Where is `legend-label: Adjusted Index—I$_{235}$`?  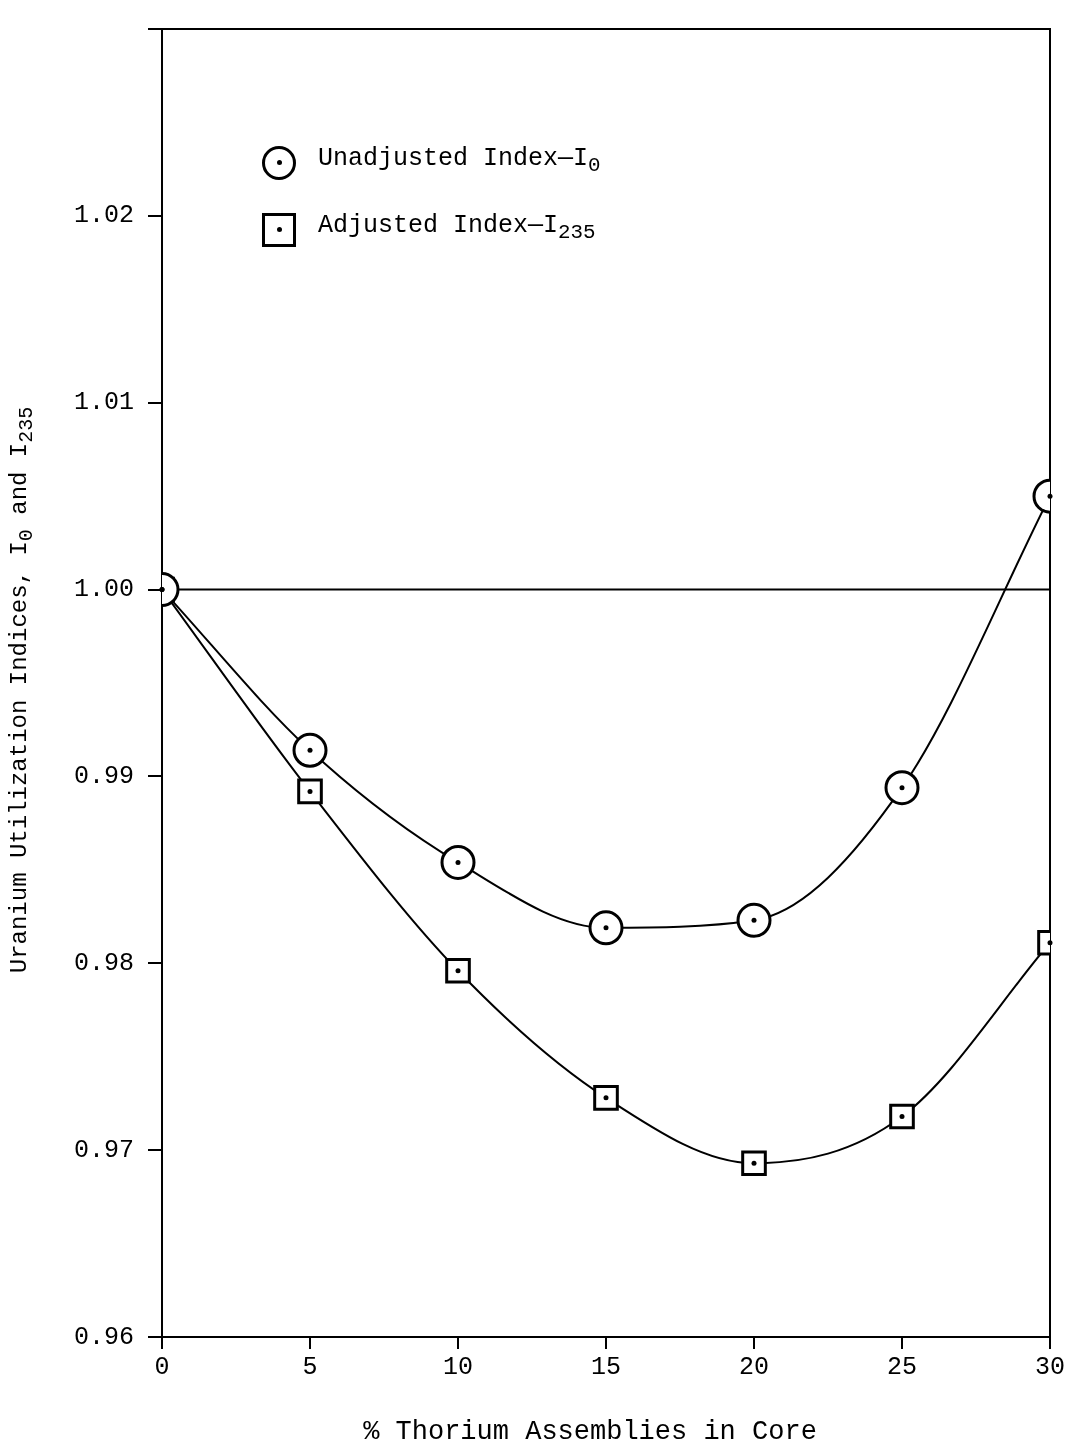 legend-label: Adjusted Index—I$_{235}$ is located at coordinates (457, 228).